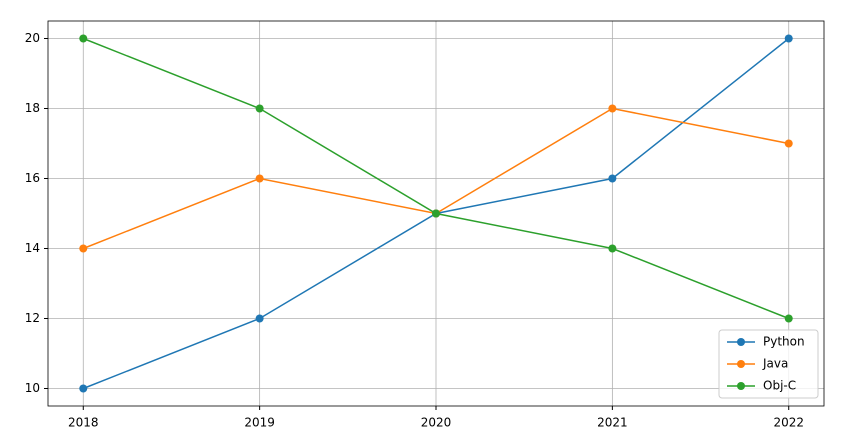 The height and width of the screenshot is (441, 848). What do you see at coordinates (32, 108) in the screenshot?
I see `y-tick-label: 18` at bounding box center [32, 108].